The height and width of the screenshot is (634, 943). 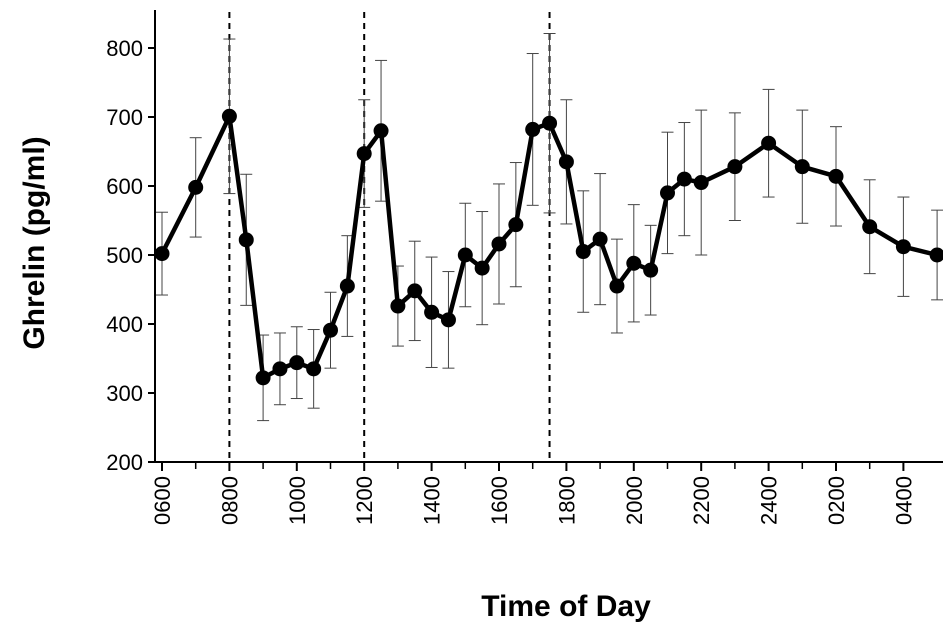 I want to click on x-tick-label: 1800, so click(x=566, y=500).